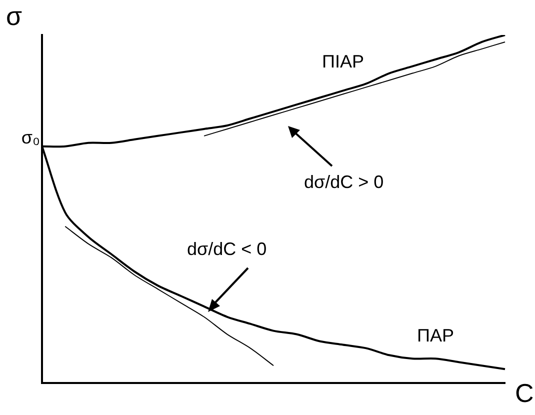  What do you see at coordinates (30, 137) in the screenshot?
I see `text: σ₀` at bounding box center [30, 137].